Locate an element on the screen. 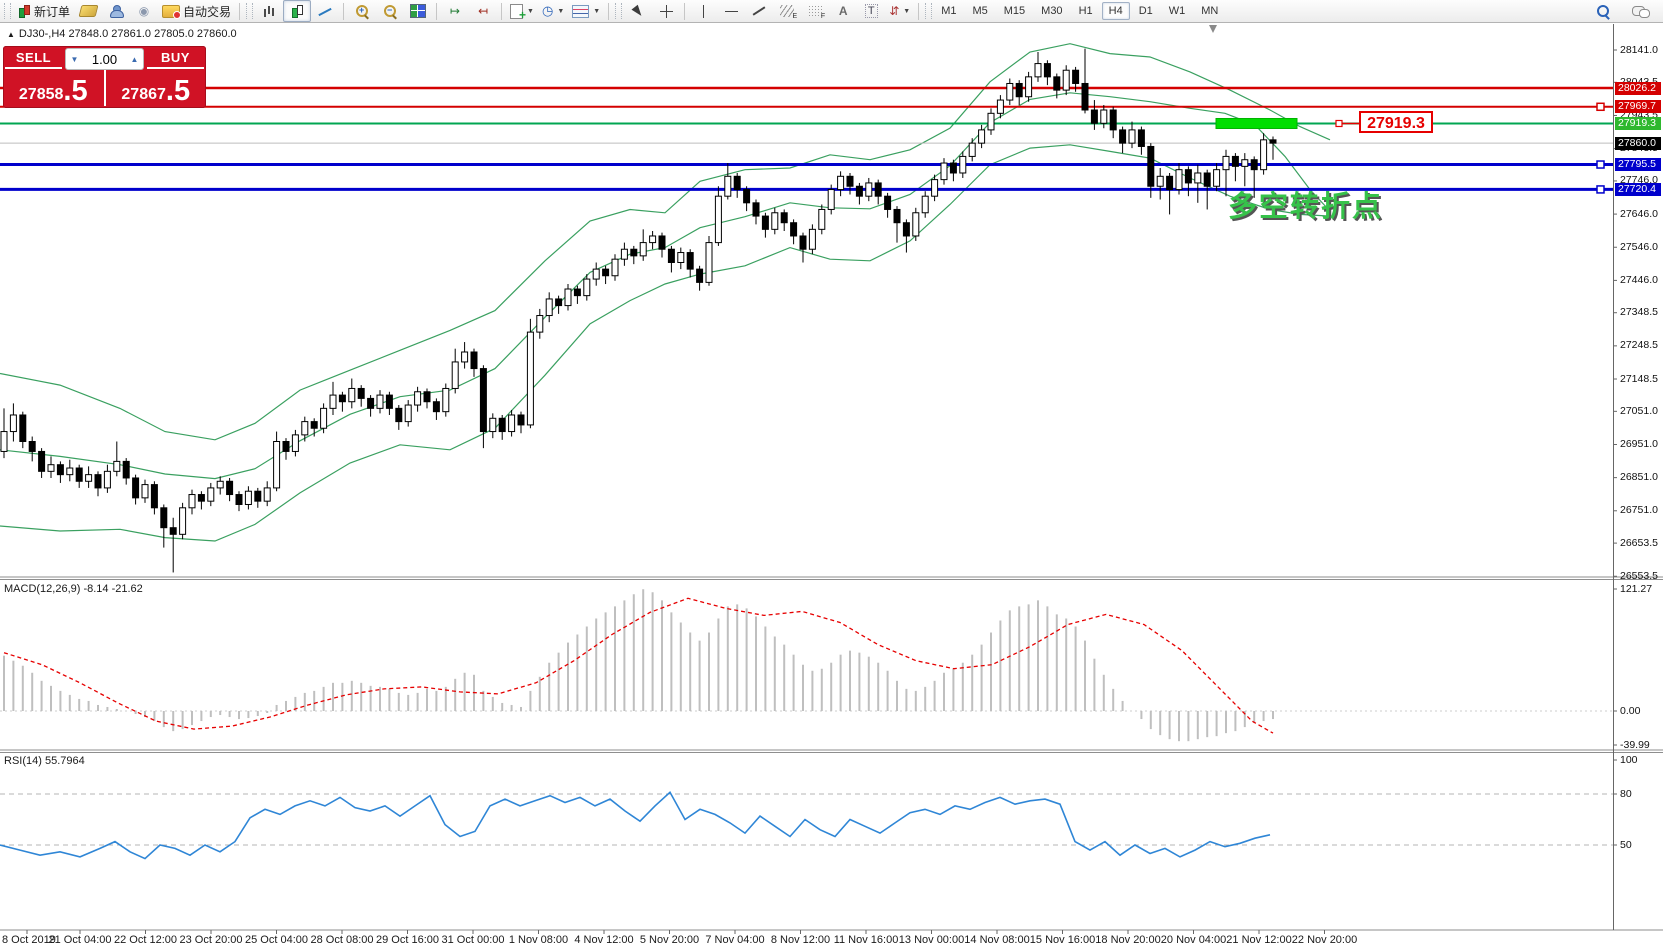 This screenshot has width=1663, height=949. vertical-line-tool is located at coordinates (703, 11).